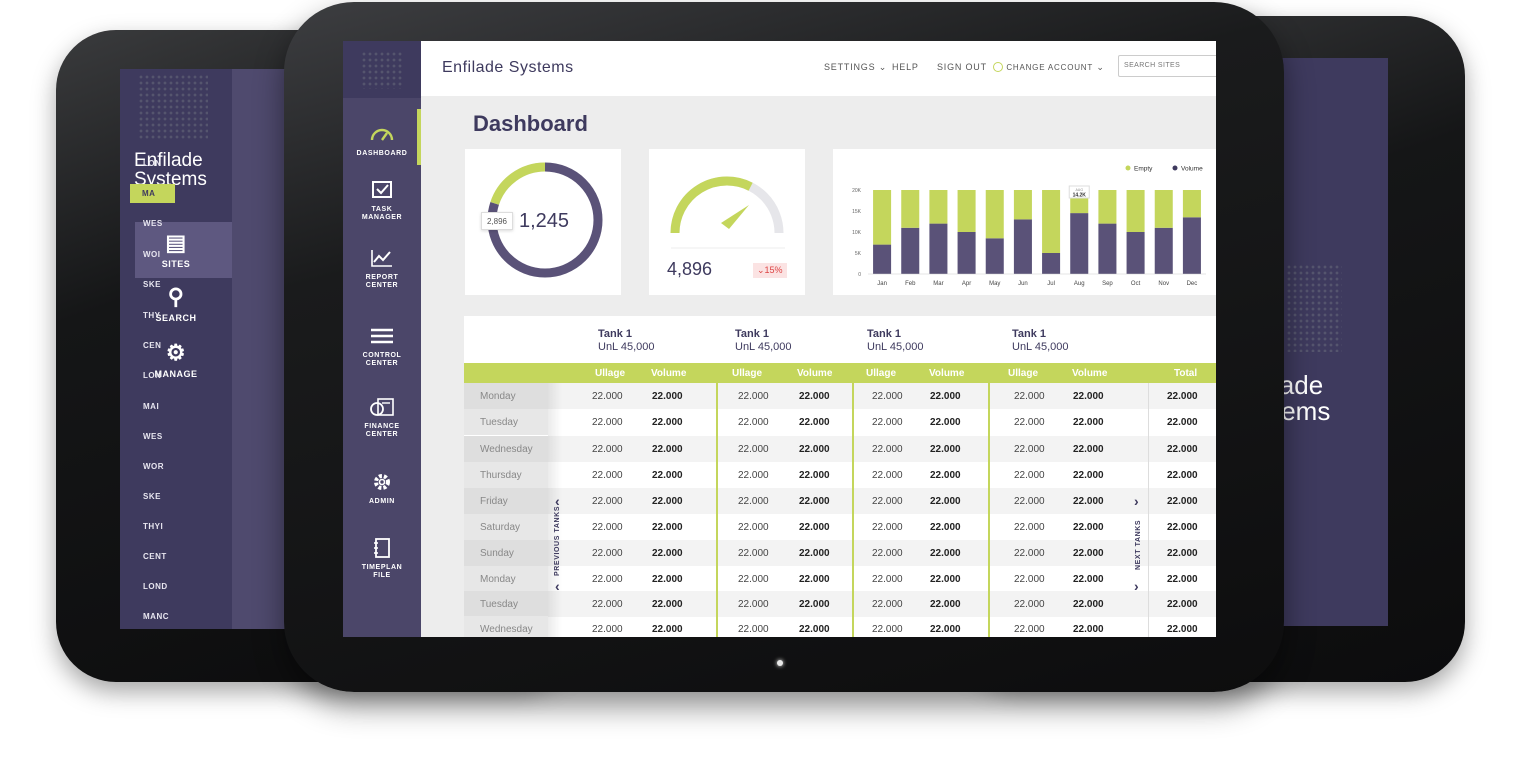 The width and height of the screenshot is (1518, 760). Describe the element at coordinates (962, 67) in the screenshot. I see `sign-out-link: SIGN OUT` at that location.